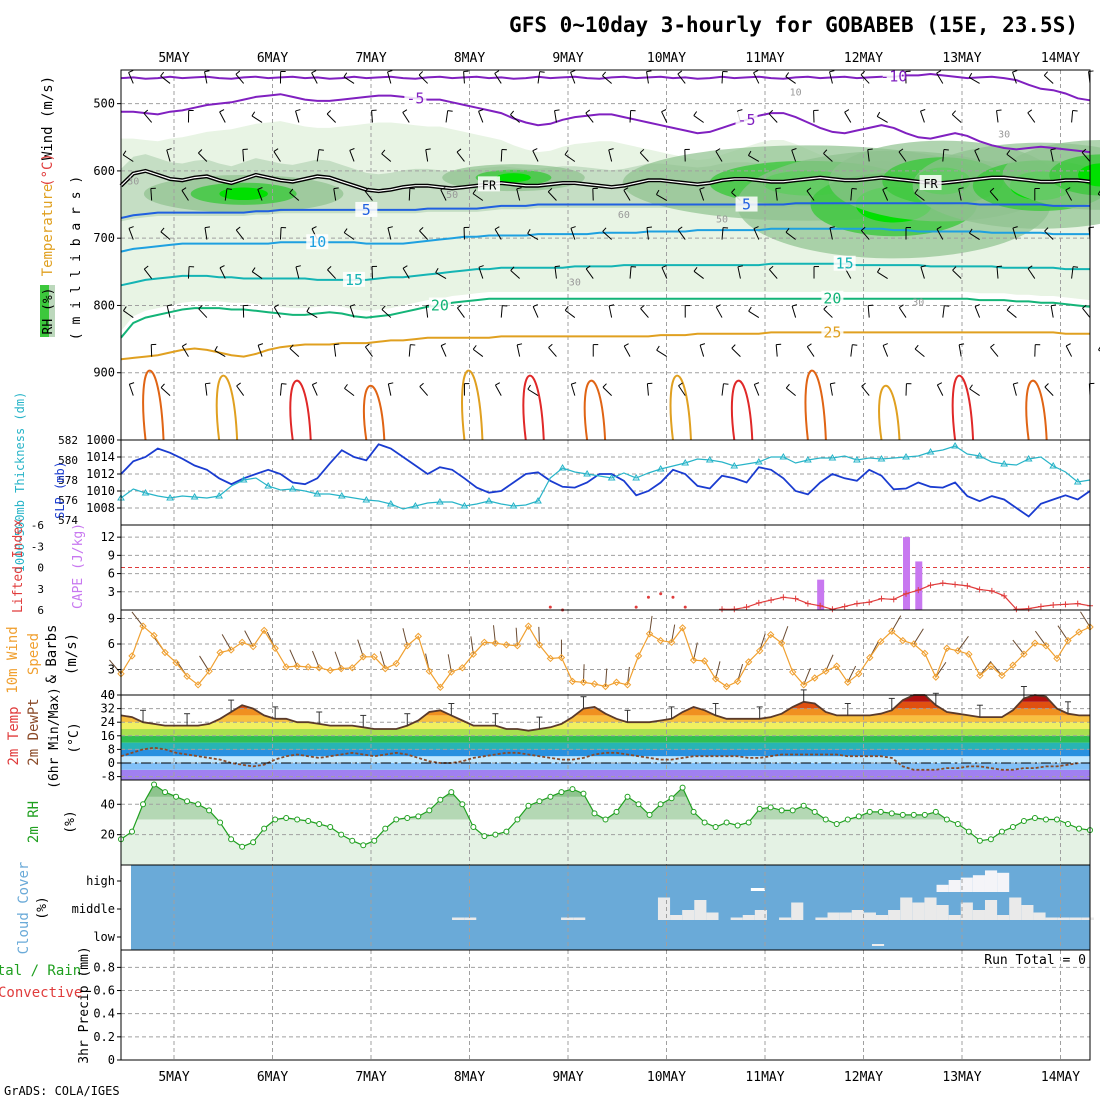 The width and height of the screenshot is (1100, 1104). What do you see at coordinates (111, 763) in the screenshot?
I see `temp-ytick-label: 0` at bounding box center [111, 763].